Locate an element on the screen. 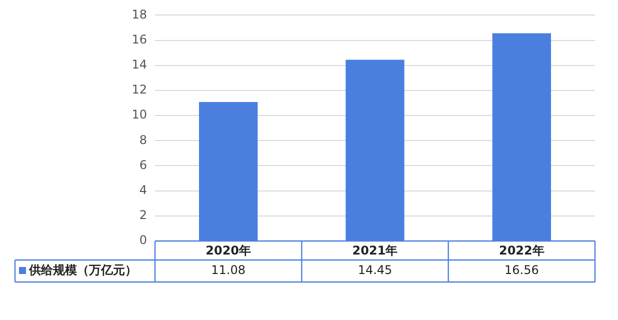 The image size is (618, 320). legend-label: 供给规模（万亿元） is located at coordinates (82, 270).